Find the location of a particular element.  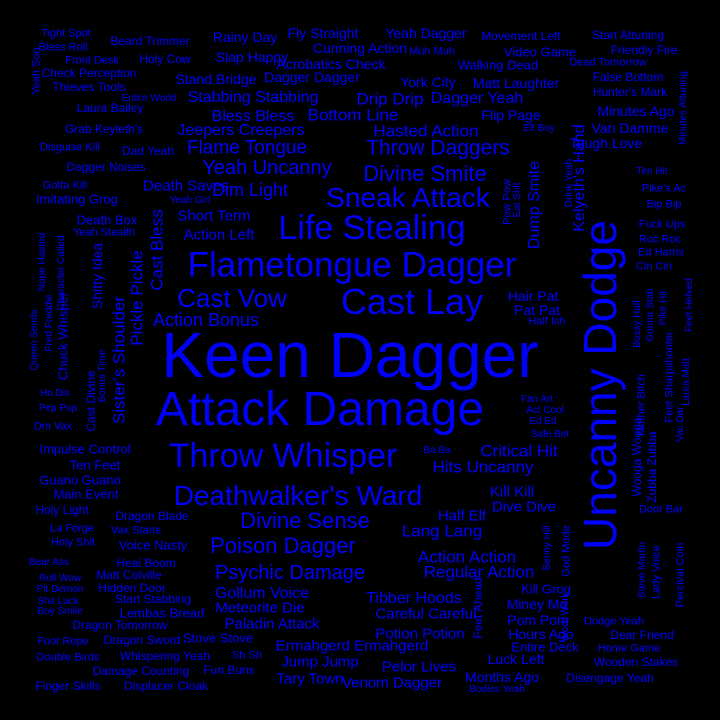

cloud-word: Hasted Action is located at coordinates (426, 131).